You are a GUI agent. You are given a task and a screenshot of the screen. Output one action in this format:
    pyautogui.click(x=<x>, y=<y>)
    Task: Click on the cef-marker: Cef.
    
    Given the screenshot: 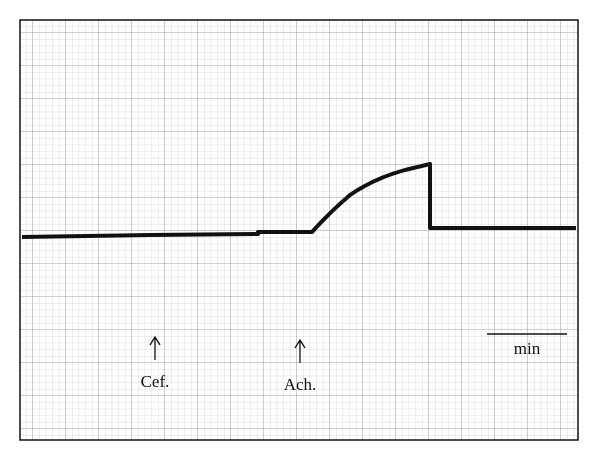 What is the action you would take?
    pyautogui.click(x=155, y=363)
    